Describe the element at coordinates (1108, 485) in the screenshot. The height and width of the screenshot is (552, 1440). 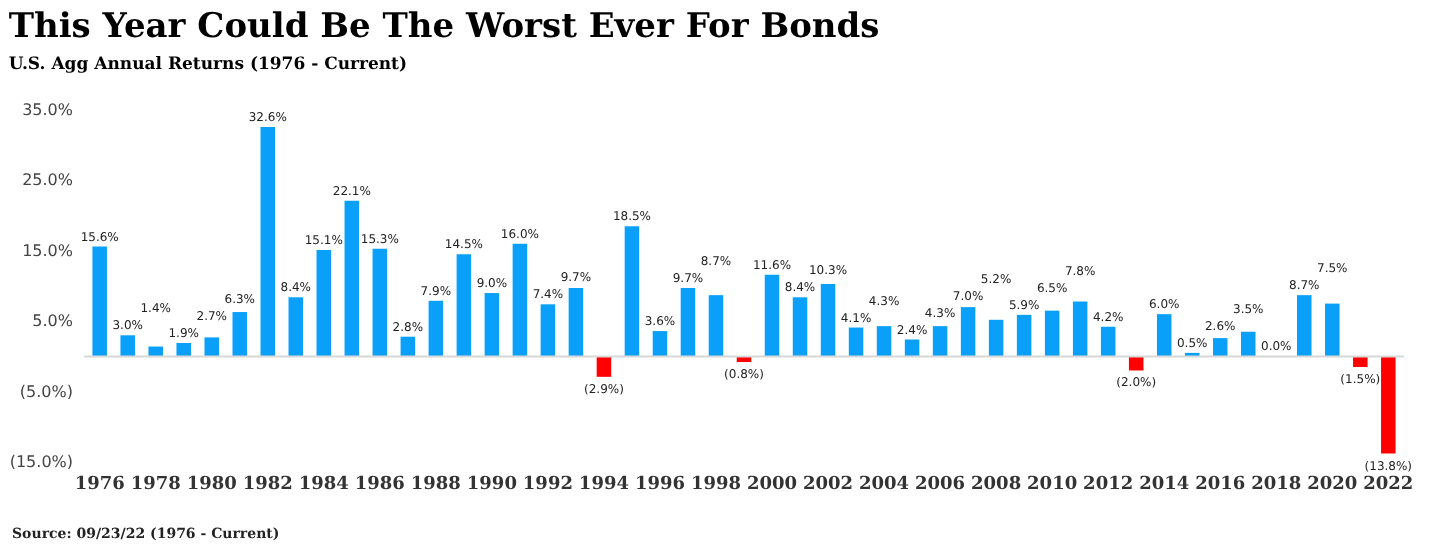
I see `x-tick-label: 2012` at that location.